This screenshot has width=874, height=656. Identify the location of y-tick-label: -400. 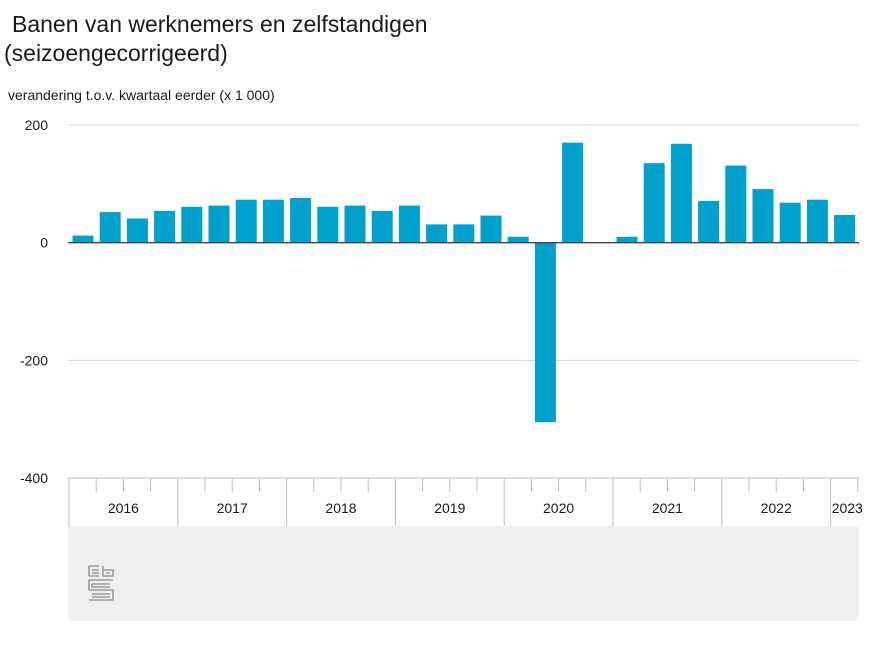
(34, 478).